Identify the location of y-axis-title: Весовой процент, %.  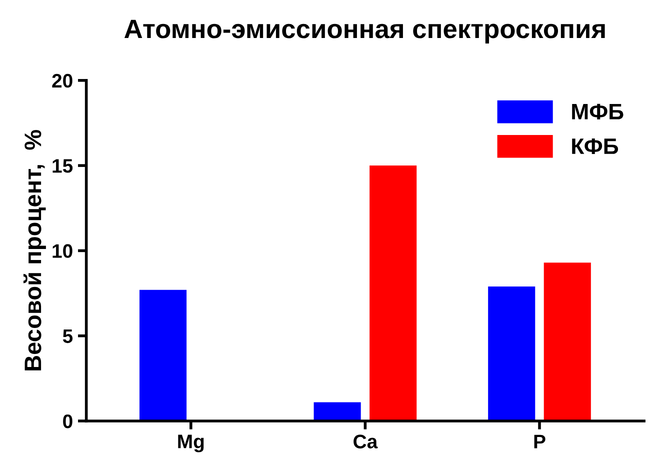
(34, 250).